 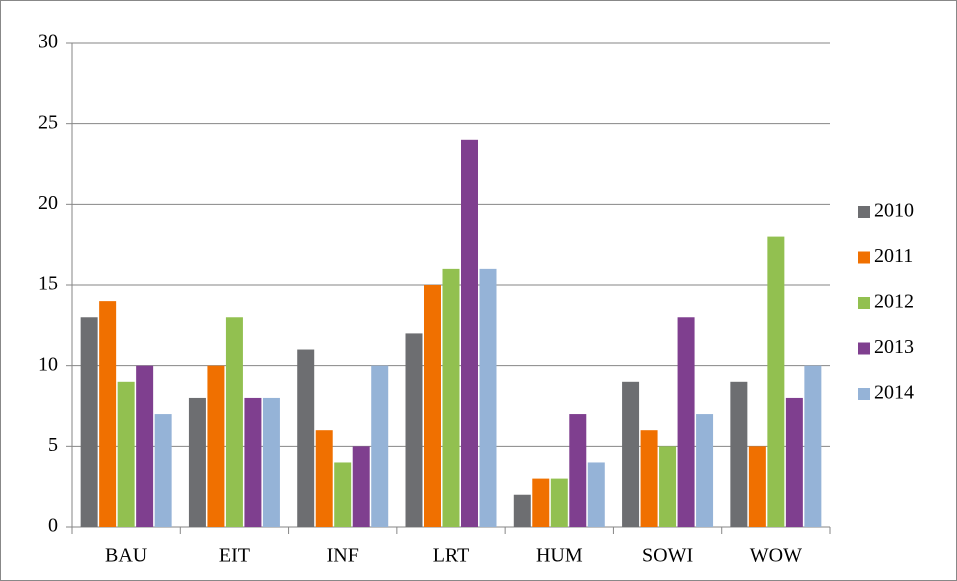 What do you see at coordinates (451, 556) in the screenshot?
I see `x-tick-label: LRT` at bounding box center [451, 556].